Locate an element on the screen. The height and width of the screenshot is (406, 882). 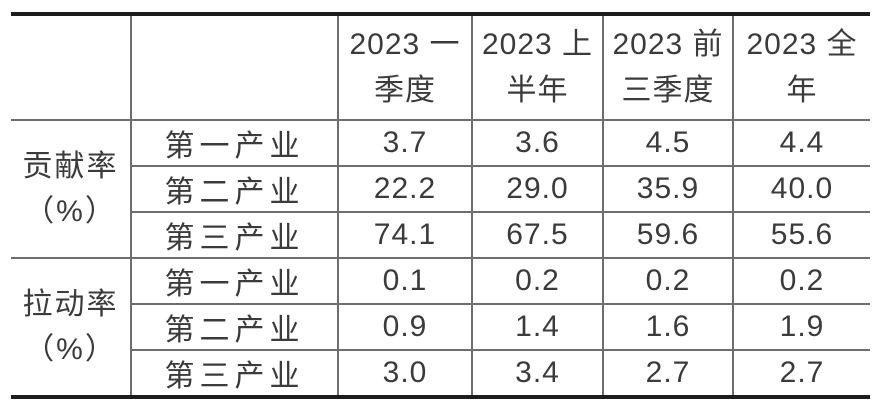
value-cell: 29.0 is located at coordinates (537, 189).